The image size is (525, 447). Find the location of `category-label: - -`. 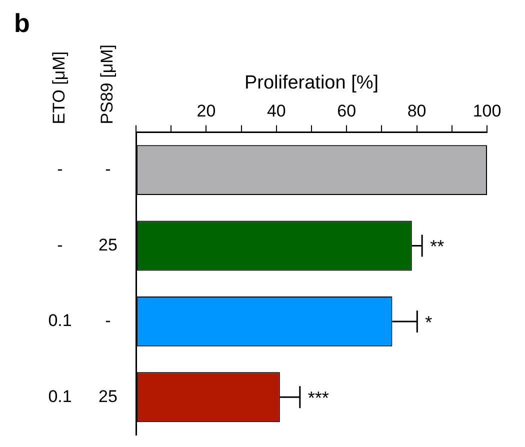

category-label: - - is located at coordinates (84, 169).